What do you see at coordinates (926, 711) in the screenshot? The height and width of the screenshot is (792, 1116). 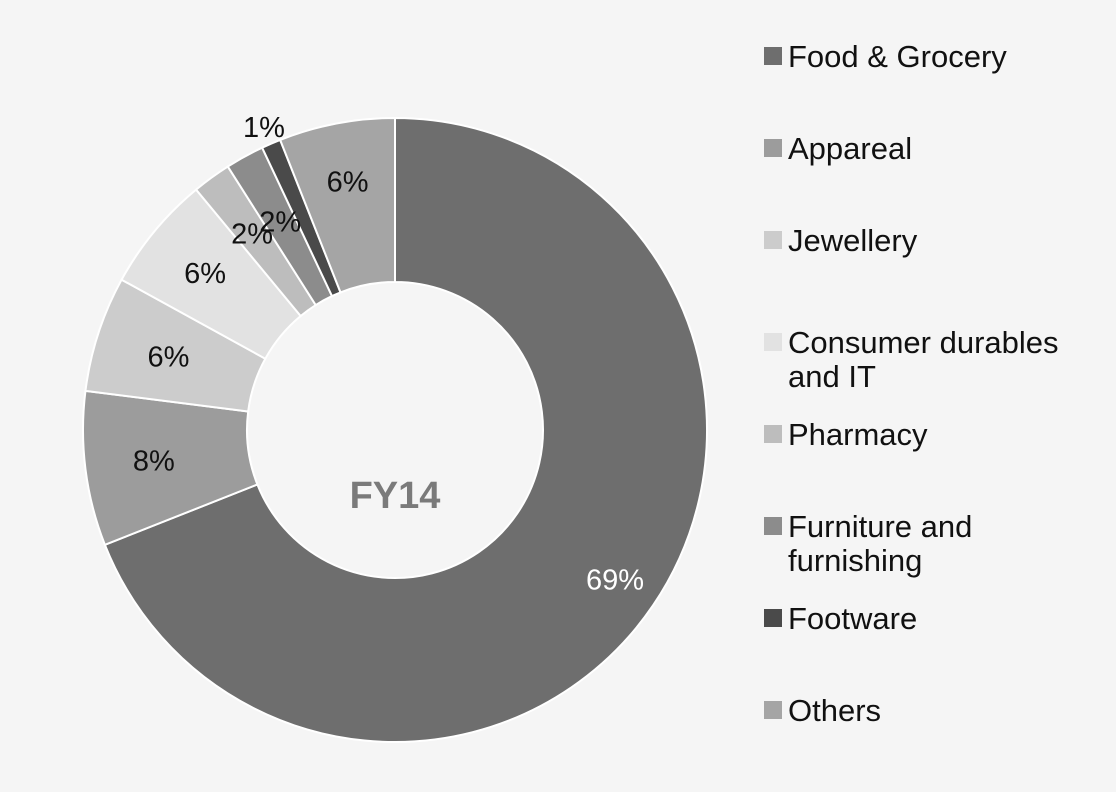 I see `legend-item-others: Others` at bounding box center [926, 711].